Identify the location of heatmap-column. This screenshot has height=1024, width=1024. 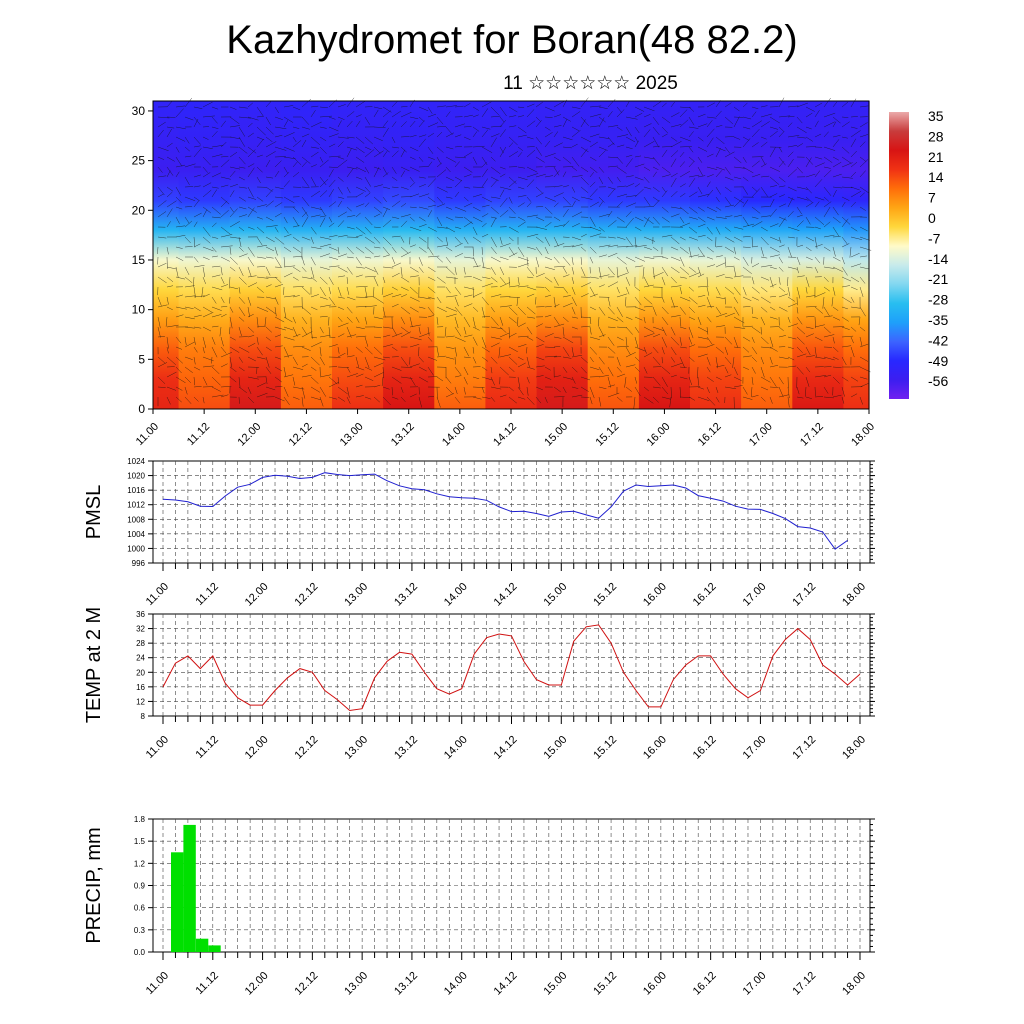
(166, 255).